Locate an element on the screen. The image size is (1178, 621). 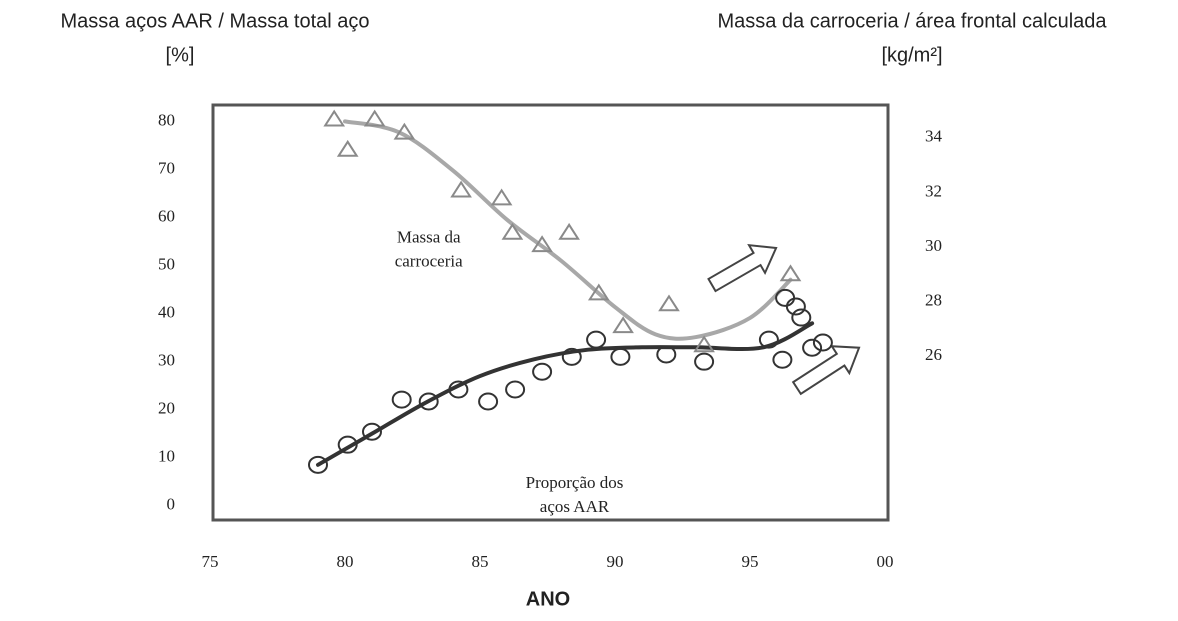
x-tick-label: 80 is located at coordinates (345, 561).